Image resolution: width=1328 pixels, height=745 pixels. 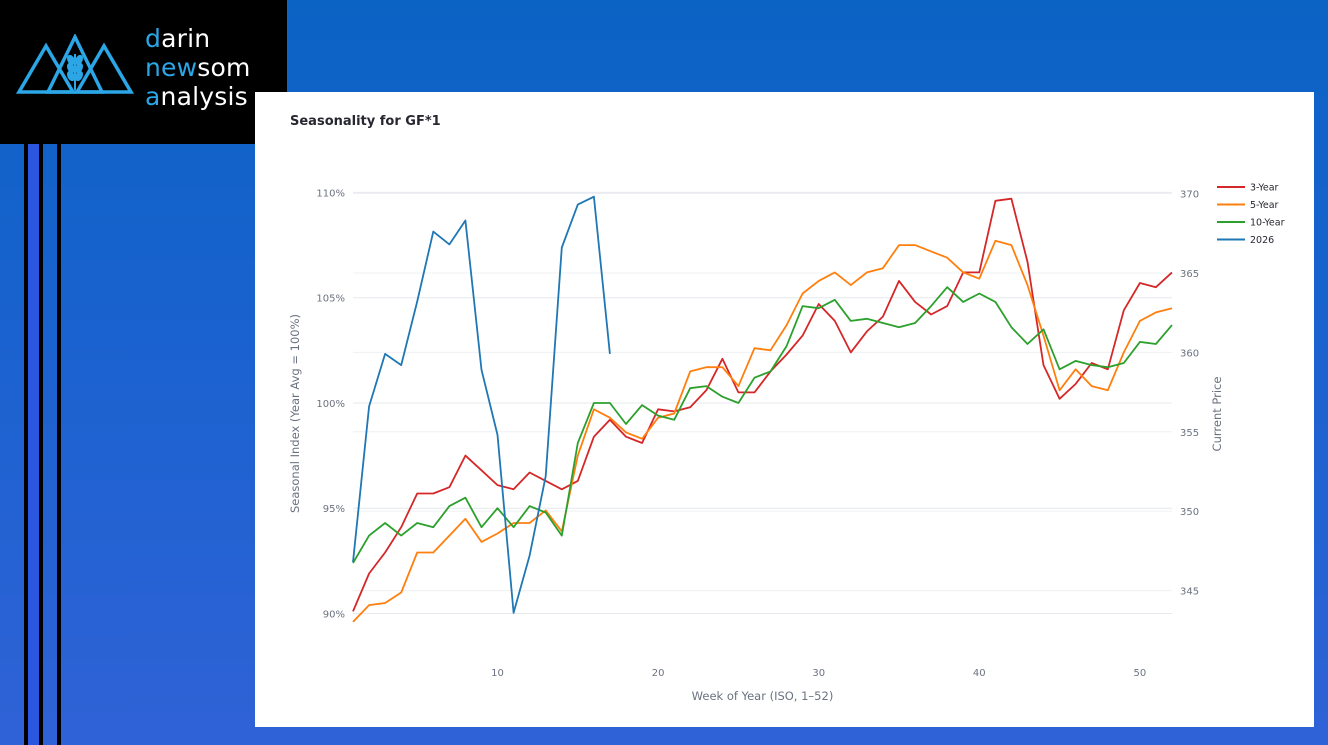 What do you see at coordinates (330, 193) in the screenshot?
I see `y-tick-label: 110%` at bounding box center [330, 193].